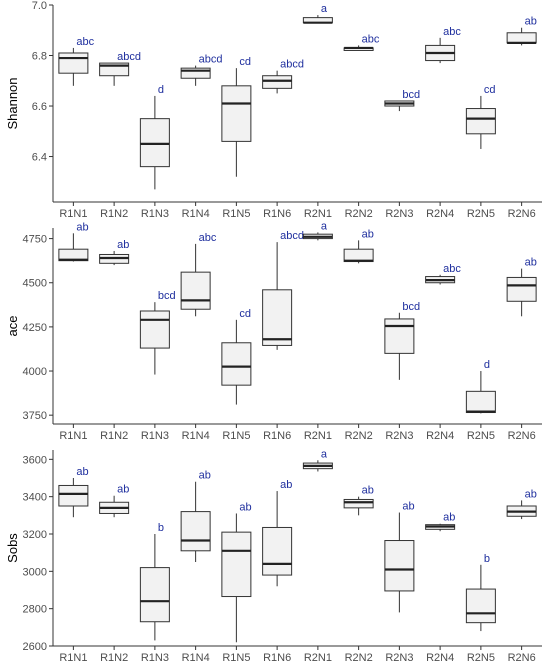 This screenshot has width=550, height=666. Describe the element at coordinates (317, 13) in the screenshot. I see `box-R2N1: a` at that location.